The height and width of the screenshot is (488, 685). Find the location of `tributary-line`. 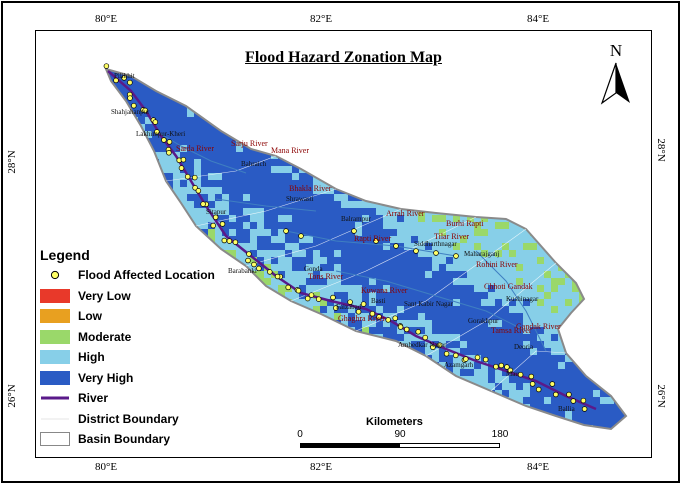

tributary-line is located at coordinates (266, 205).